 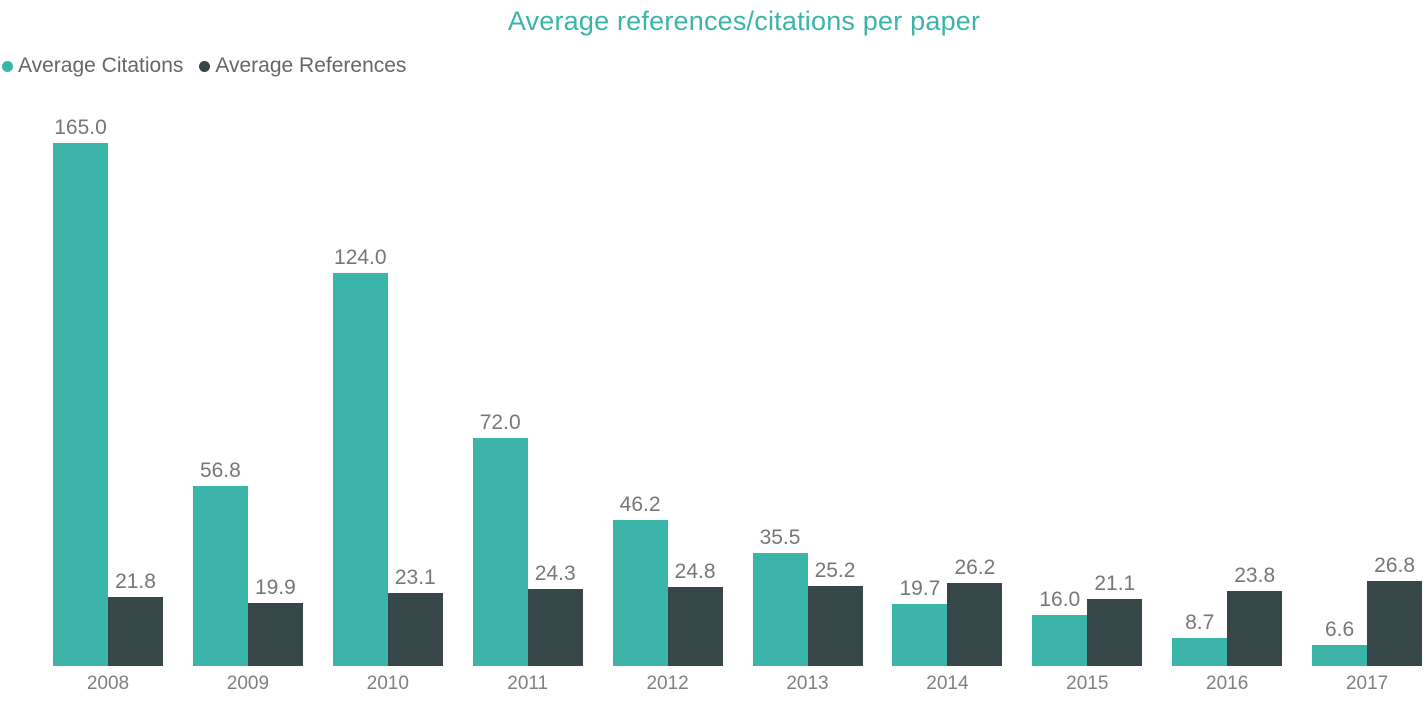 I want to click on data-label-citations-2013: 35.5, so click(x=780, y=537).